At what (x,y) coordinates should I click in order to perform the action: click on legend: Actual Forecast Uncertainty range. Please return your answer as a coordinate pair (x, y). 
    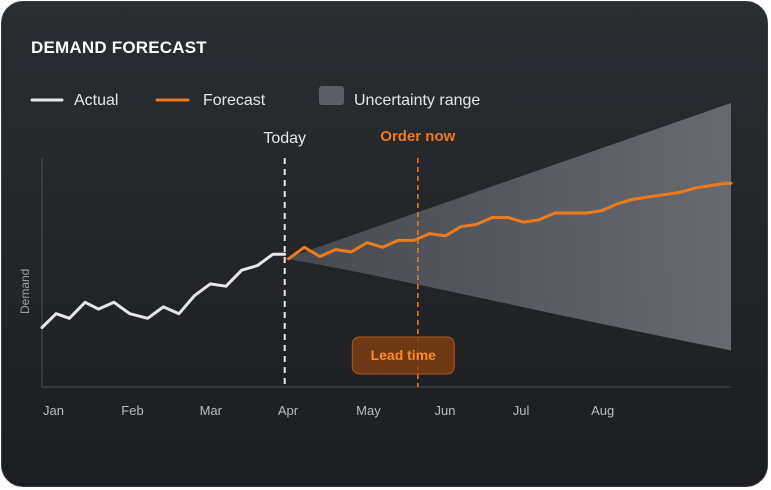
    Looking at the image, I should click on (255, 97).